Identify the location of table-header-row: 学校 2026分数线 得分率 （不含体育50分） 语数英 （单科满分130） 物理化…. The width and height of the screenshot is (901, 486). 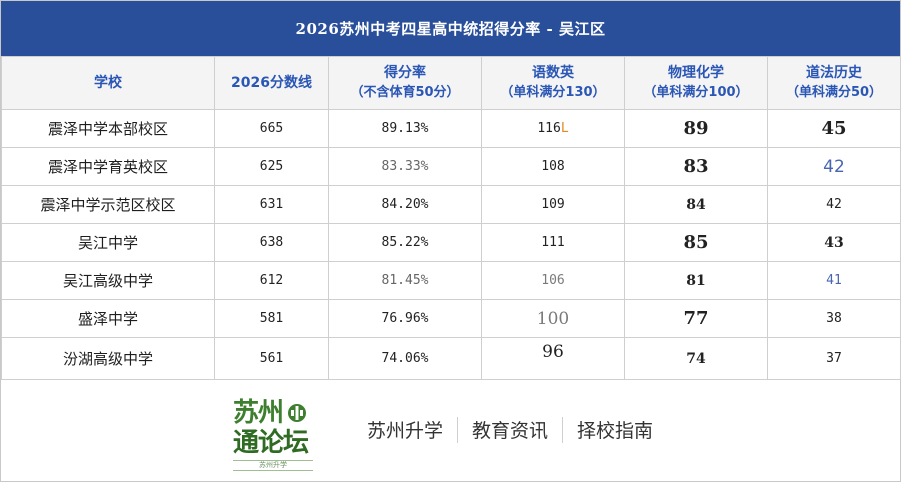
(451, 83).